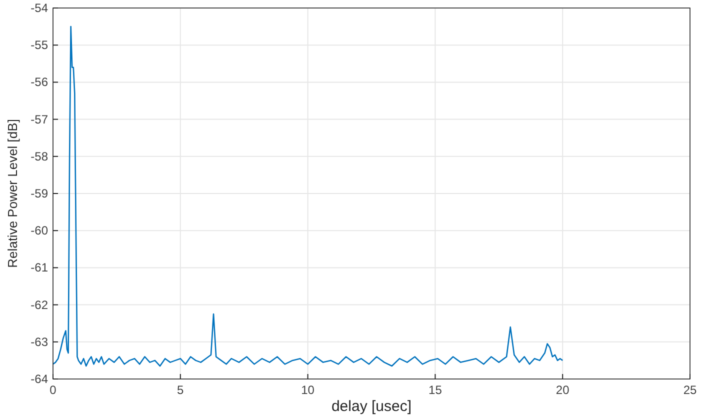 This screenshot has height=417, width=705. What do you see at coordinates (53, 390) in the screenshot?
I see `x-tick-label: 0` at bounding box center [53, 390].